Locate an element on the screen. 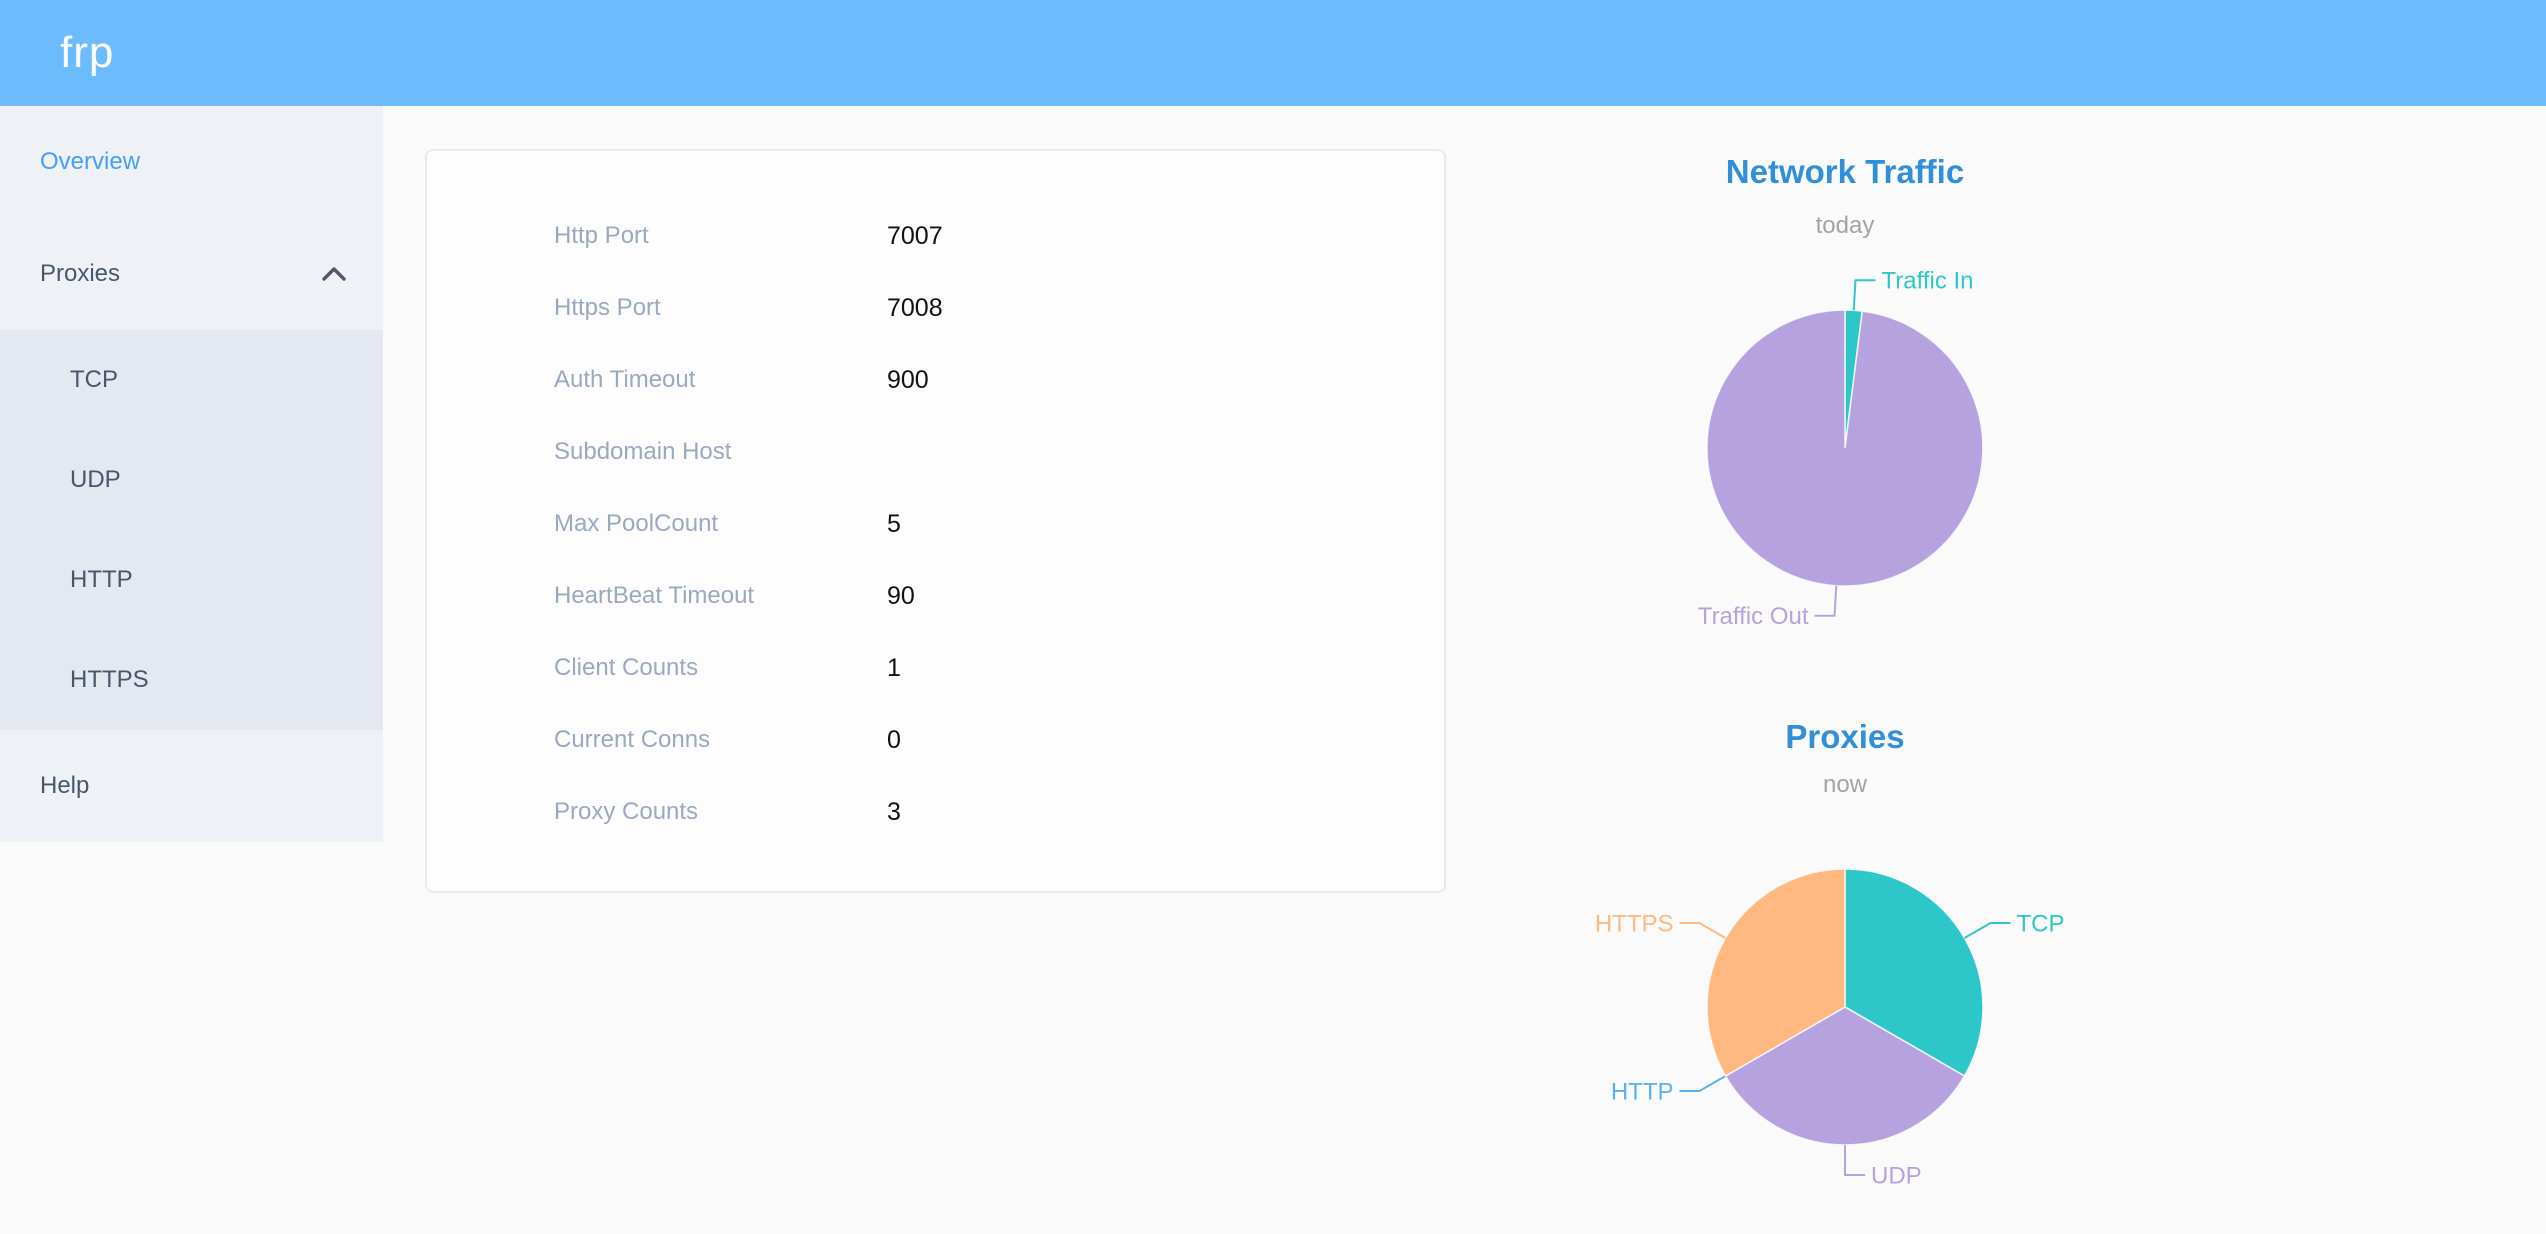  config-value: 90 is located at coordinates (901, 595).